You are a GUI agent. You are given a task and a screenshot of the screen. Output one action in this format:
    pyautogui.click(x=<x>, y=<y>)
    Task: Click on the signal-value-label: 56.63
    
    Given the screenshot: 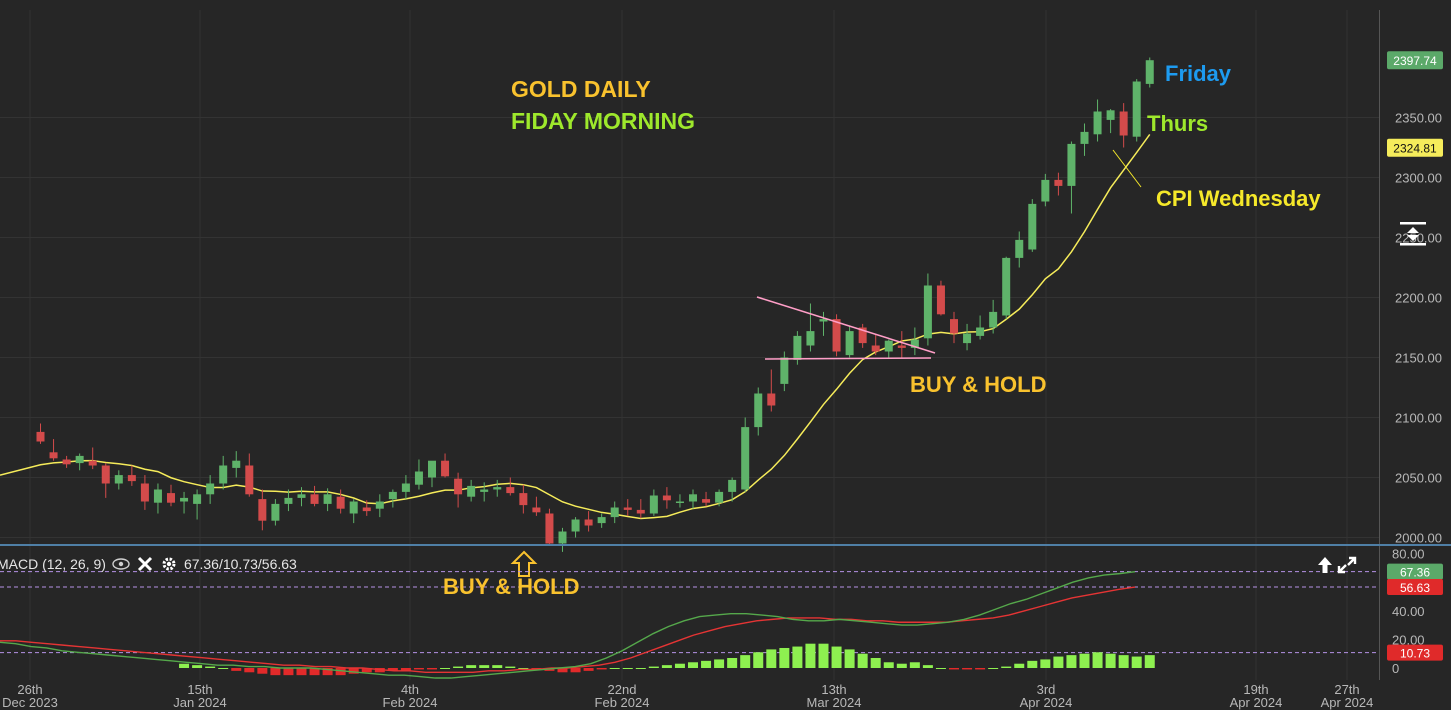 What is the action you would take?
    pyautogui.click(x=1415, y=588)
    